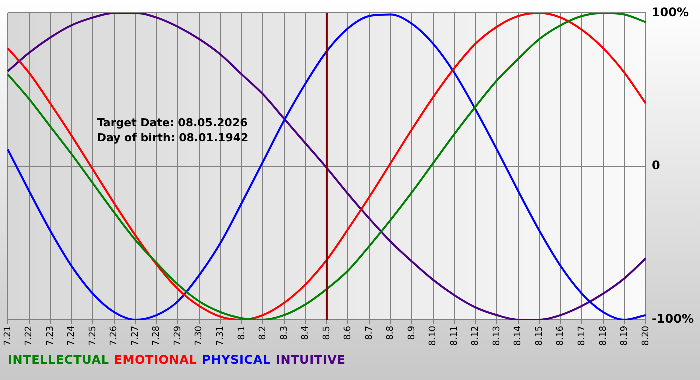 This screenshot has width=700, height=380. Describe the element at coordinates (72, 336) in the screenshot. I see `x-tick-label: 7.24` at that location.